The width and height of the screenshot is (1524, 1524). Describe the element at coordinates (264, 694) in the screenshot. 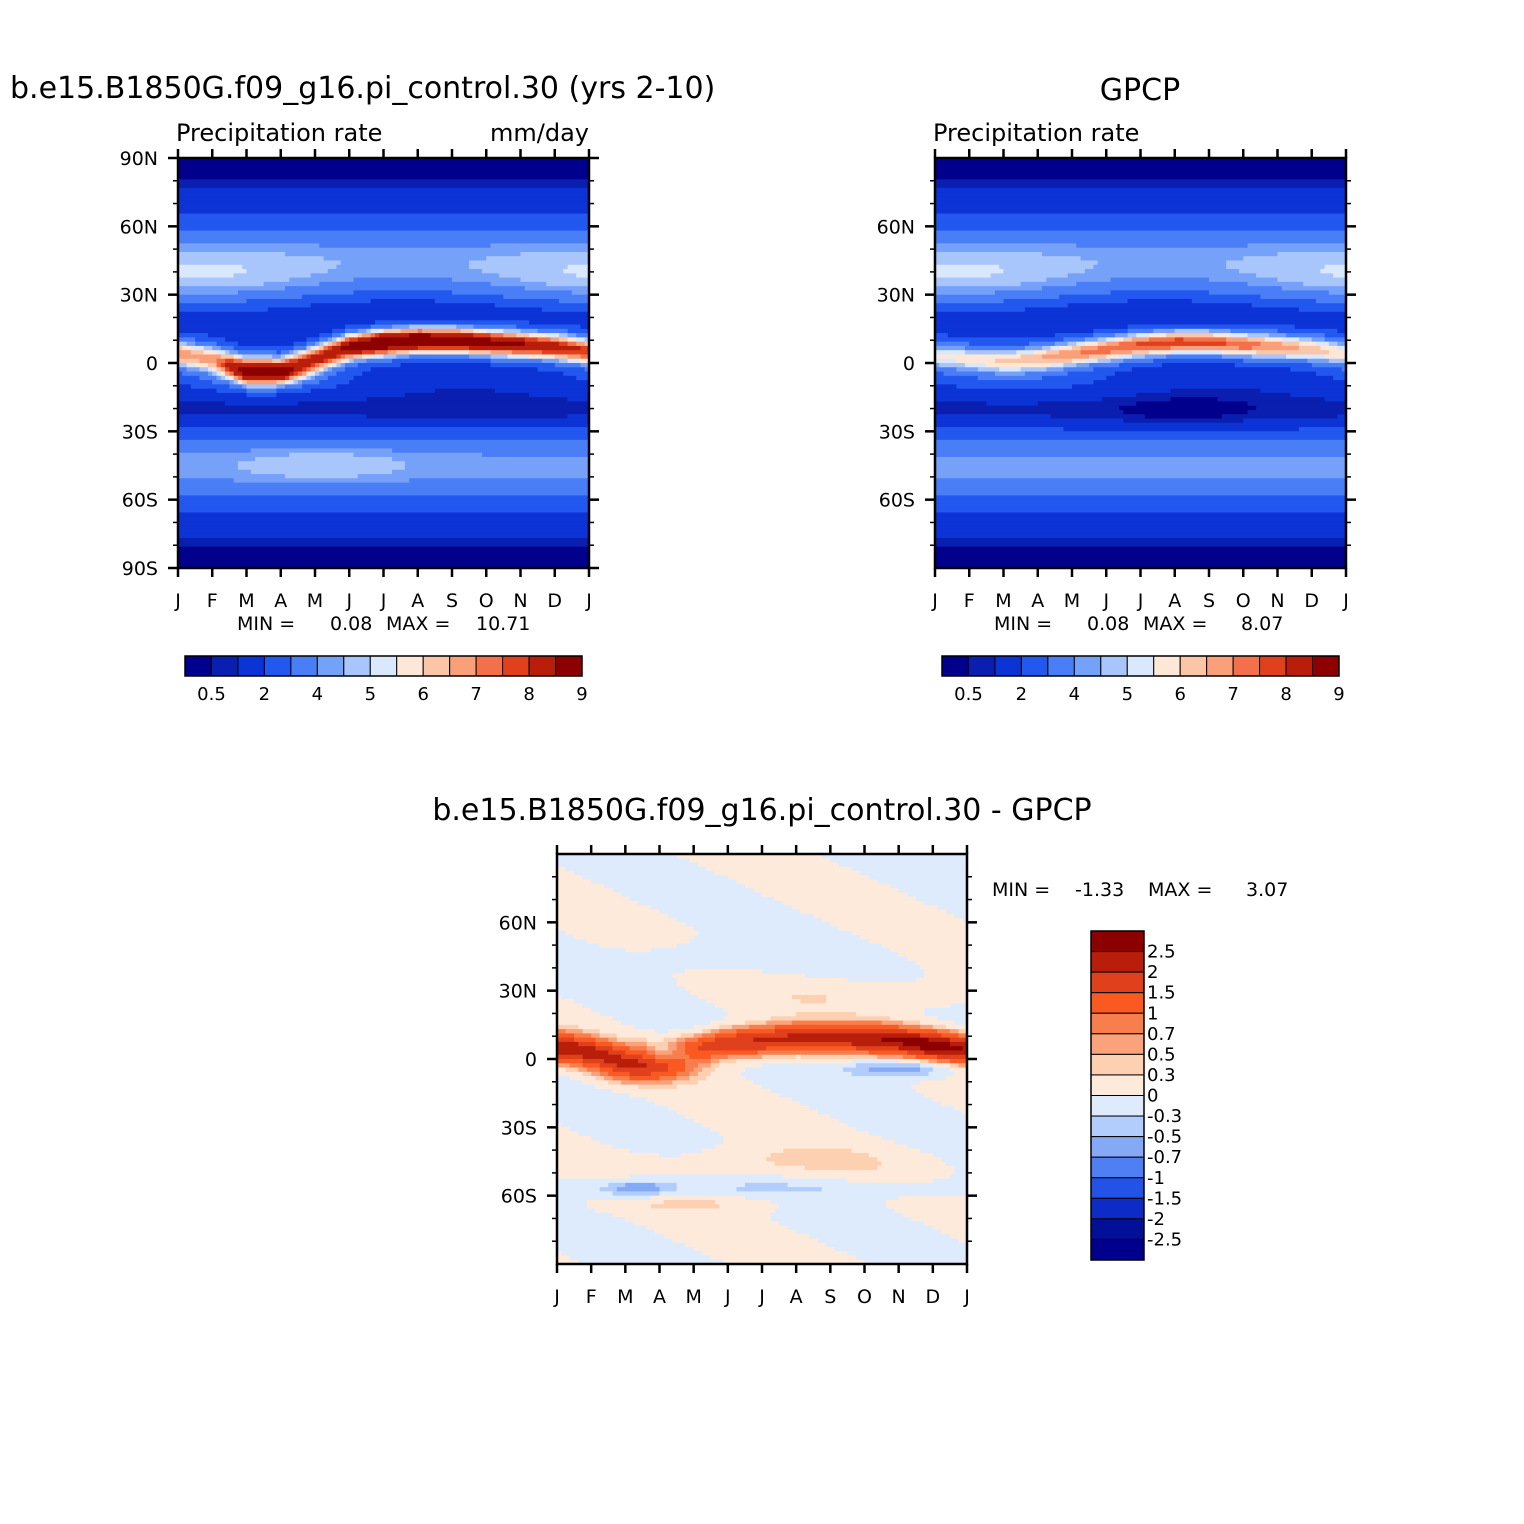

I see `colorbar-label: 2` at that location.